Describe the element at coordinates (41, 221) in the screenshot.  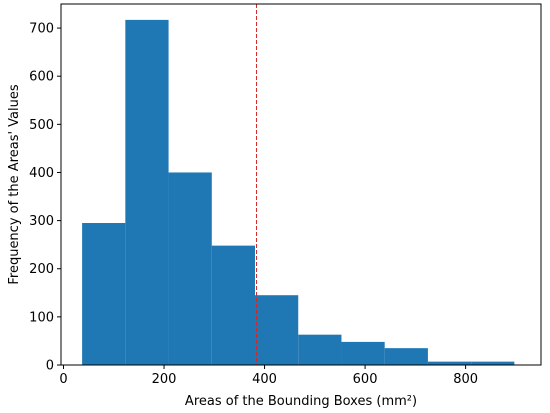
I see `y-tick-label: 300` at that location.